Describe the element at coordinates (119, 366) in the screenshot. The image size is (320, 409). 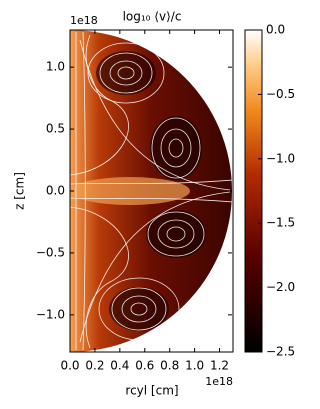
I see `x-tick-label: 0.4` at that location.